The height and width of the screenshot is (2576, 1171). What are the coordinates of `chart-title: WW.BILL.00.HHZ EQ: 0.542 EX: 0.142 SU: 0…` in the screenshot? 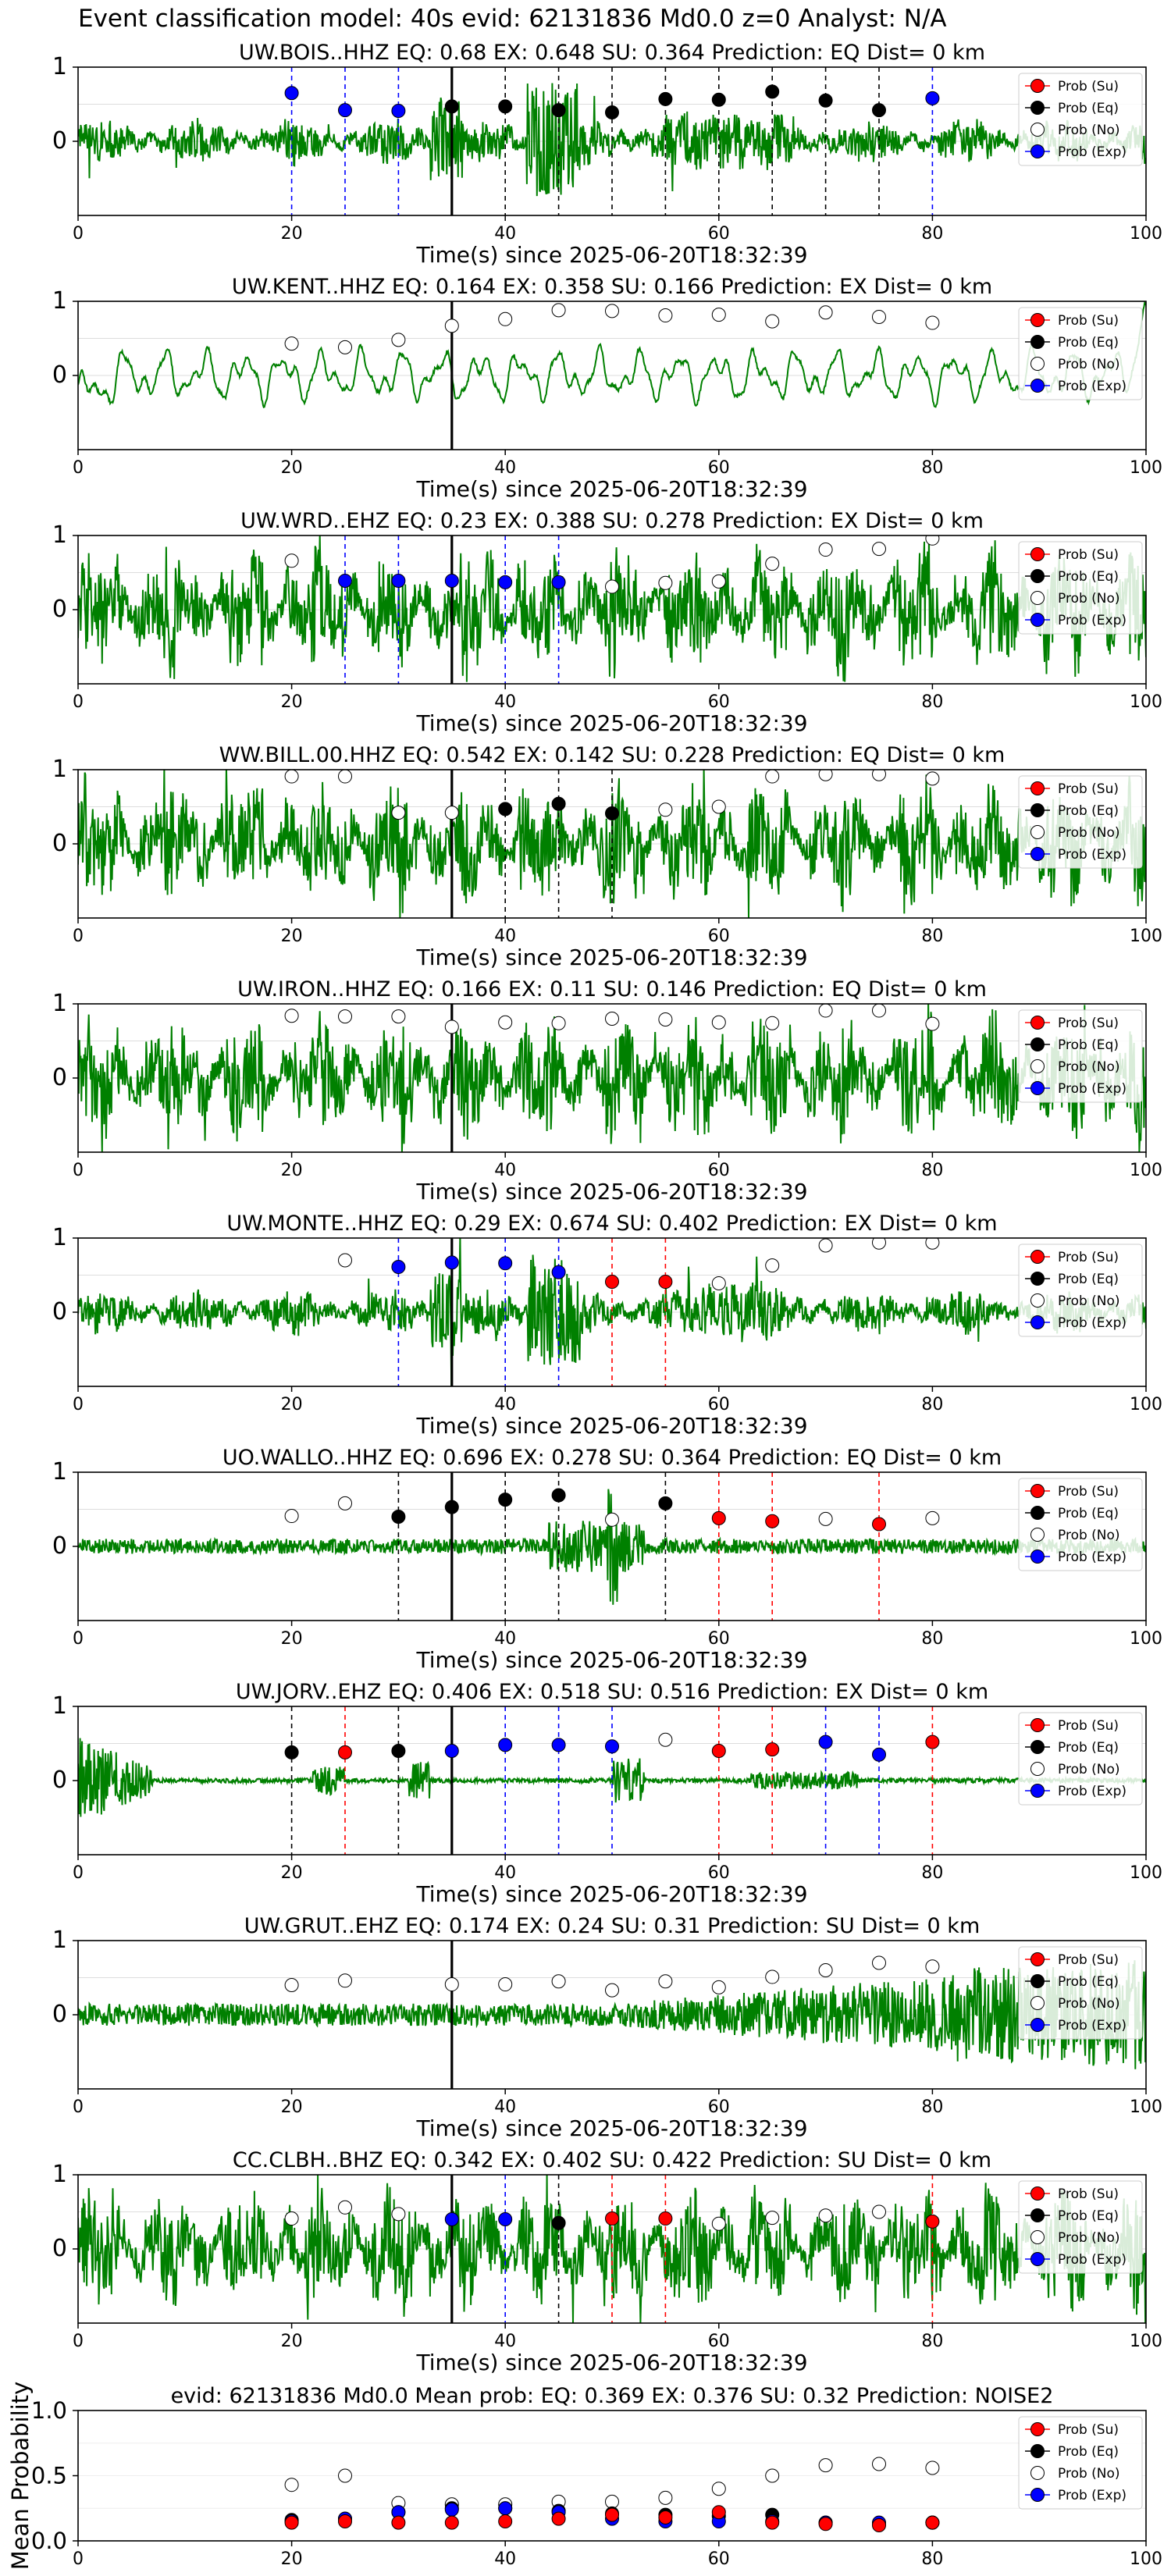 It's located at (612, 755).